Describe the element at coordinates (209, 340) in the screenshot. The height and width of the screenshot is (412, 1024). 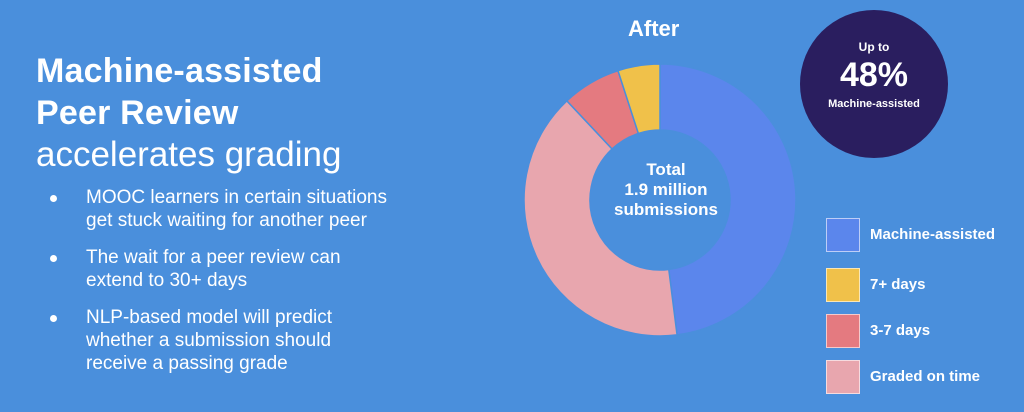
I see `bullet-text: whether a submission should` at that location.